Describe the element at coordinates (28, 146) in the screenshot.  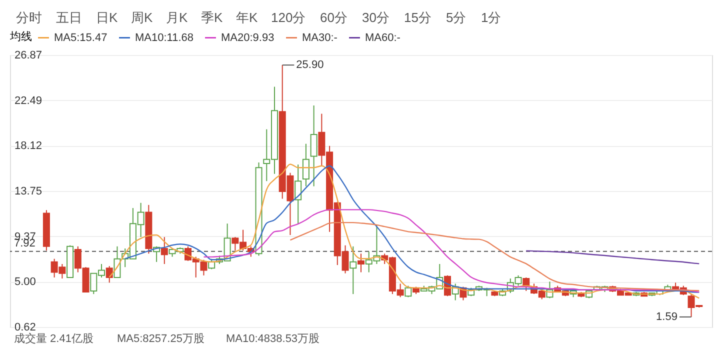
I see `y-tick-label: 18.12` at that location.